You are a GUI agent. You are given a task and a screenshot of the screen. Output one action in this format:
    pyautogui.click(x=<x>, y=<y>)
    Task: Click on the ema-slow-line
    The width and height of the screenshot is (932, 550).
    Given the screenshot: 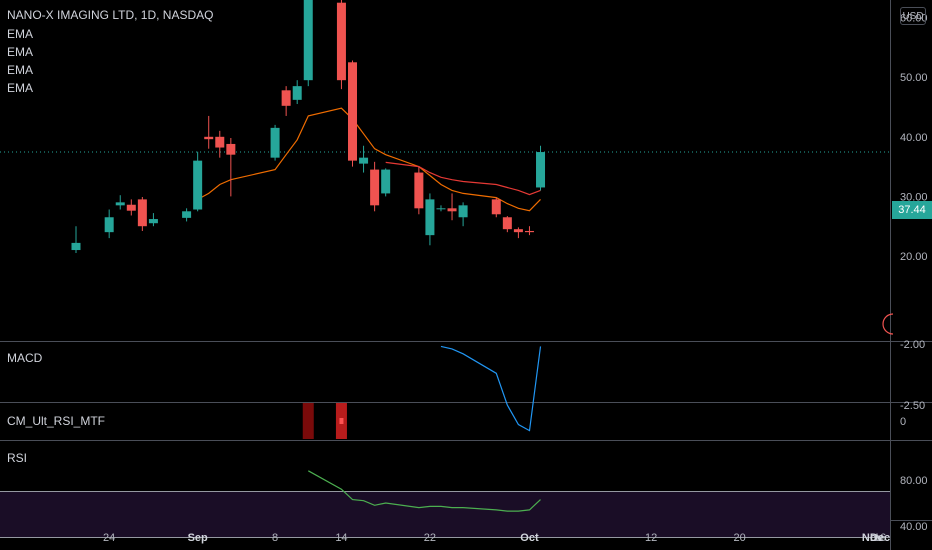 What is the action you would take?
    pyautogui.click(x=463, y=178)
    